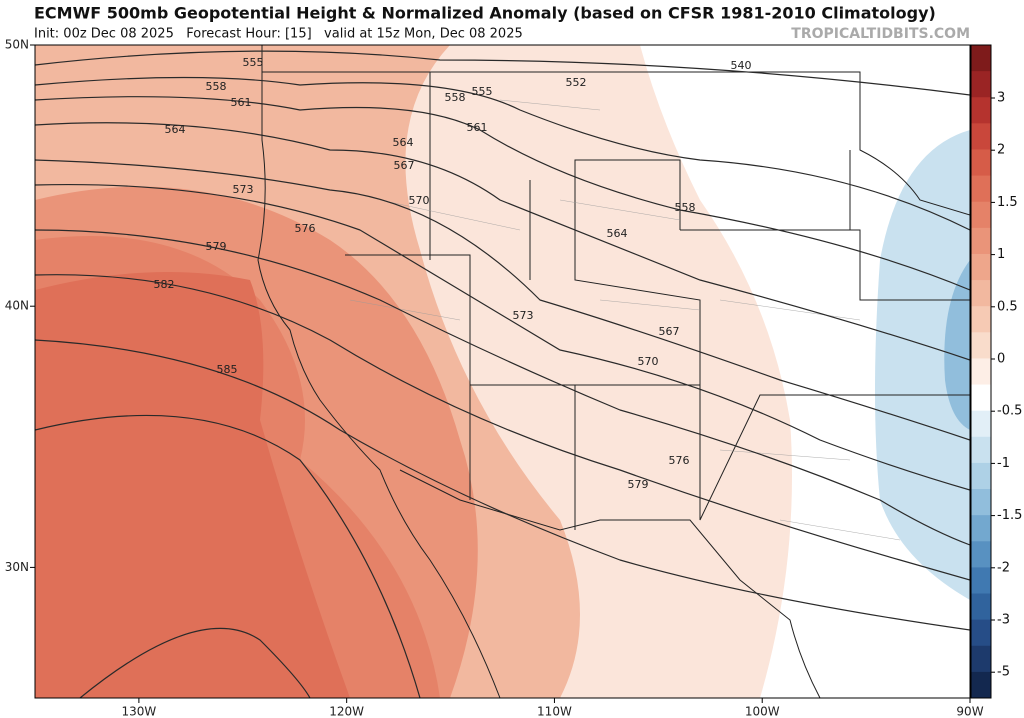 This screenshot has height=718, width=1024. What do you see at coordinates (1001, 150) in the screenshot?
I see `colorbar-label: 2` at bounding box center [1001, 150].